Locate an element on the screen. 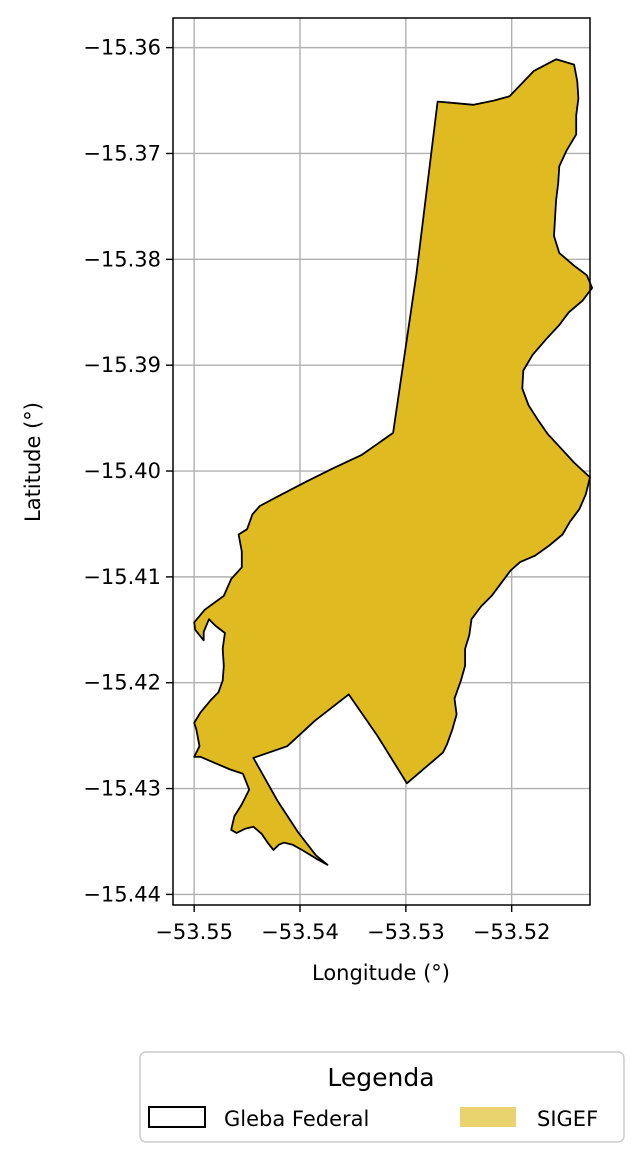  y-tick-label: −15.40 is located at coordinates (122, 471).